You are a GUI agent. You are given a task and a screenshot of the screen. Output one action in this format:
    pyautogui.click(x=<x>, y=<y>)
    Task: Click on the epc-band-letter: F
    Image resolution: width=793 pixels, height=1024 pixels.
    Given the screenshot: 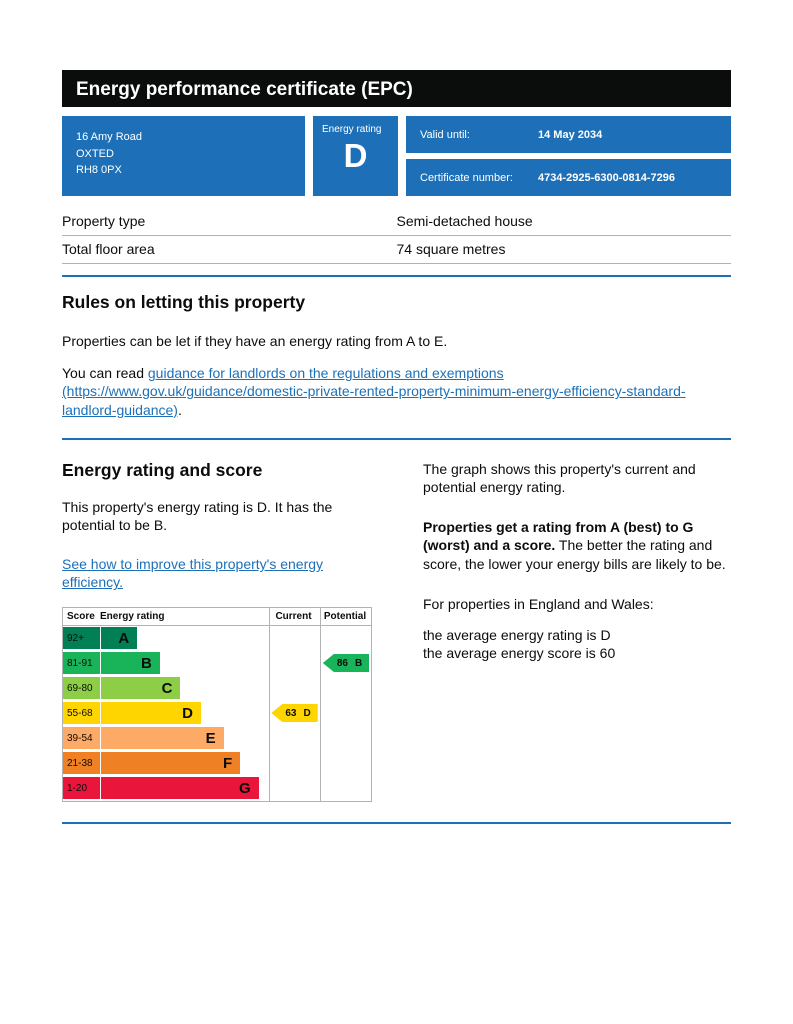 What is the action you would take?
    pyautogui.click(x=227, y=763)
    